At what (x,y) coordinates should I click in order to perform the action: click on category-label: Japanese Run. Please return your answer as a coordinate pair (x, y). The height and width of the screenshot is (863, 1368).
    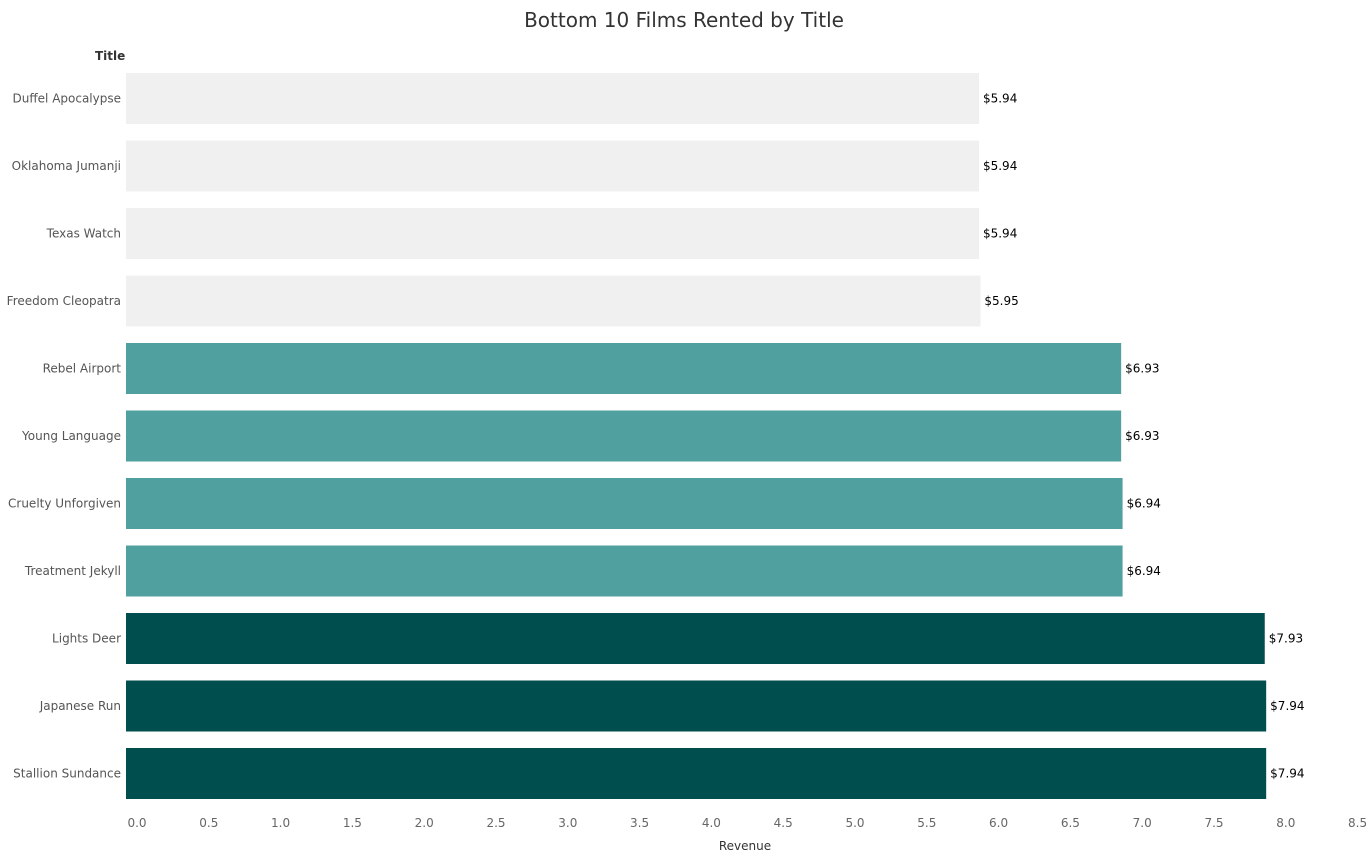
    Looking at the image, I should click on (80, 706).